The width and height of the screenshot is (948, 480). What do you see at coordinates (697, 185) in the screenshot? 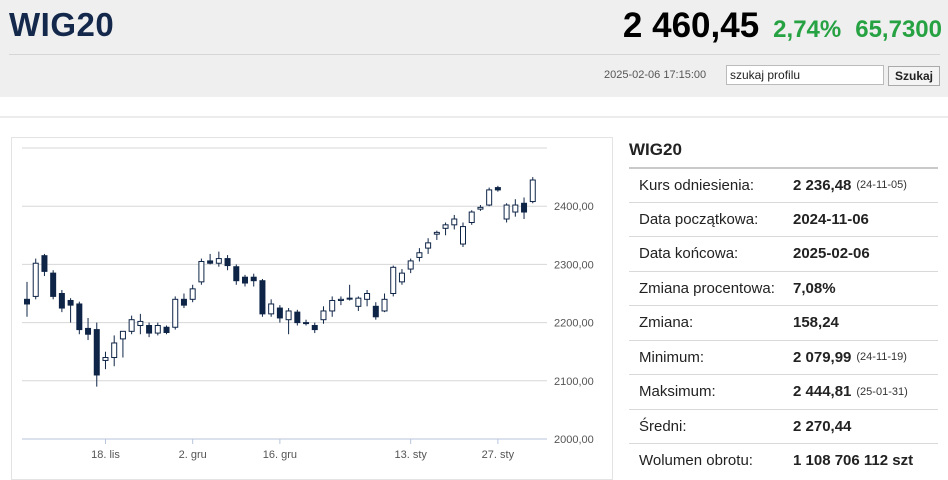
I see `stats-label: Kurs odniesienia:` at bounding box center [697, 185].